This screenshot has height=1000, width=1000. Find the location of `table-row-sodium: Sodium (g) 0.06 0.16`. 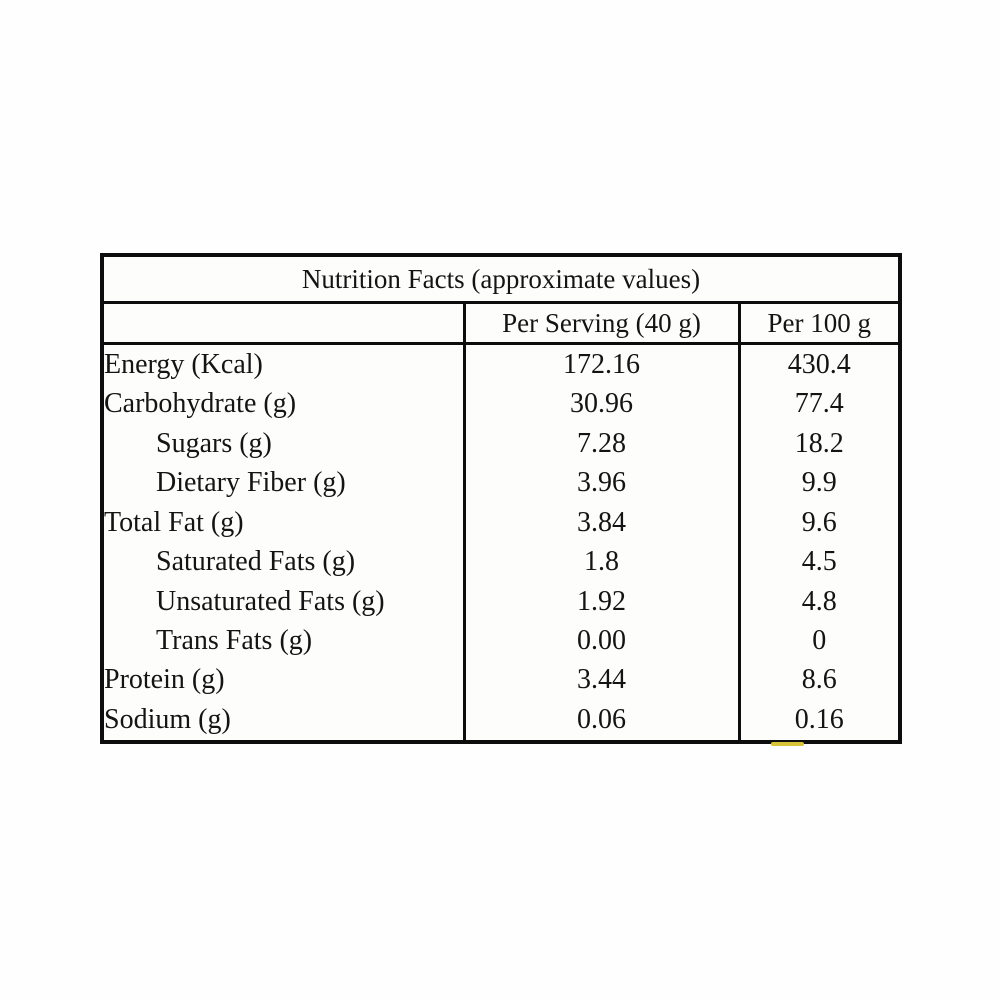

table-row-sodium: Sodium (g) 0.06 0.16 is located at coordinates (501, 721).